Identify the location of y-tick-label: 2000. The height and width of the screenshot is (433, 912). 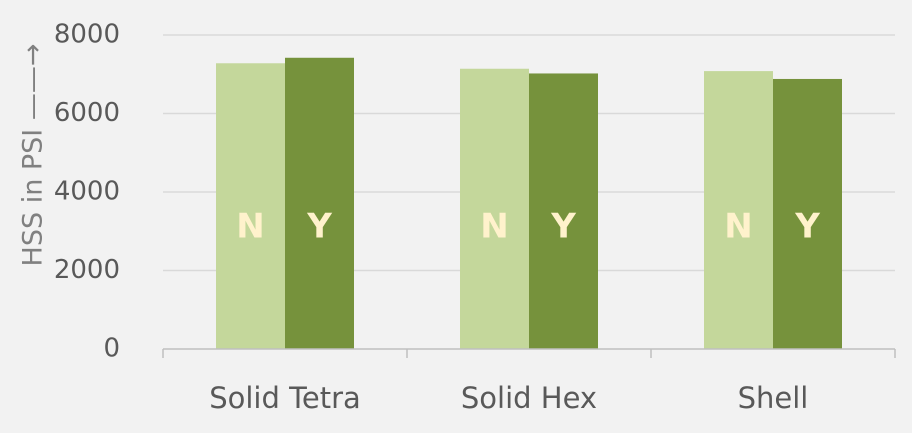
(87, 270).